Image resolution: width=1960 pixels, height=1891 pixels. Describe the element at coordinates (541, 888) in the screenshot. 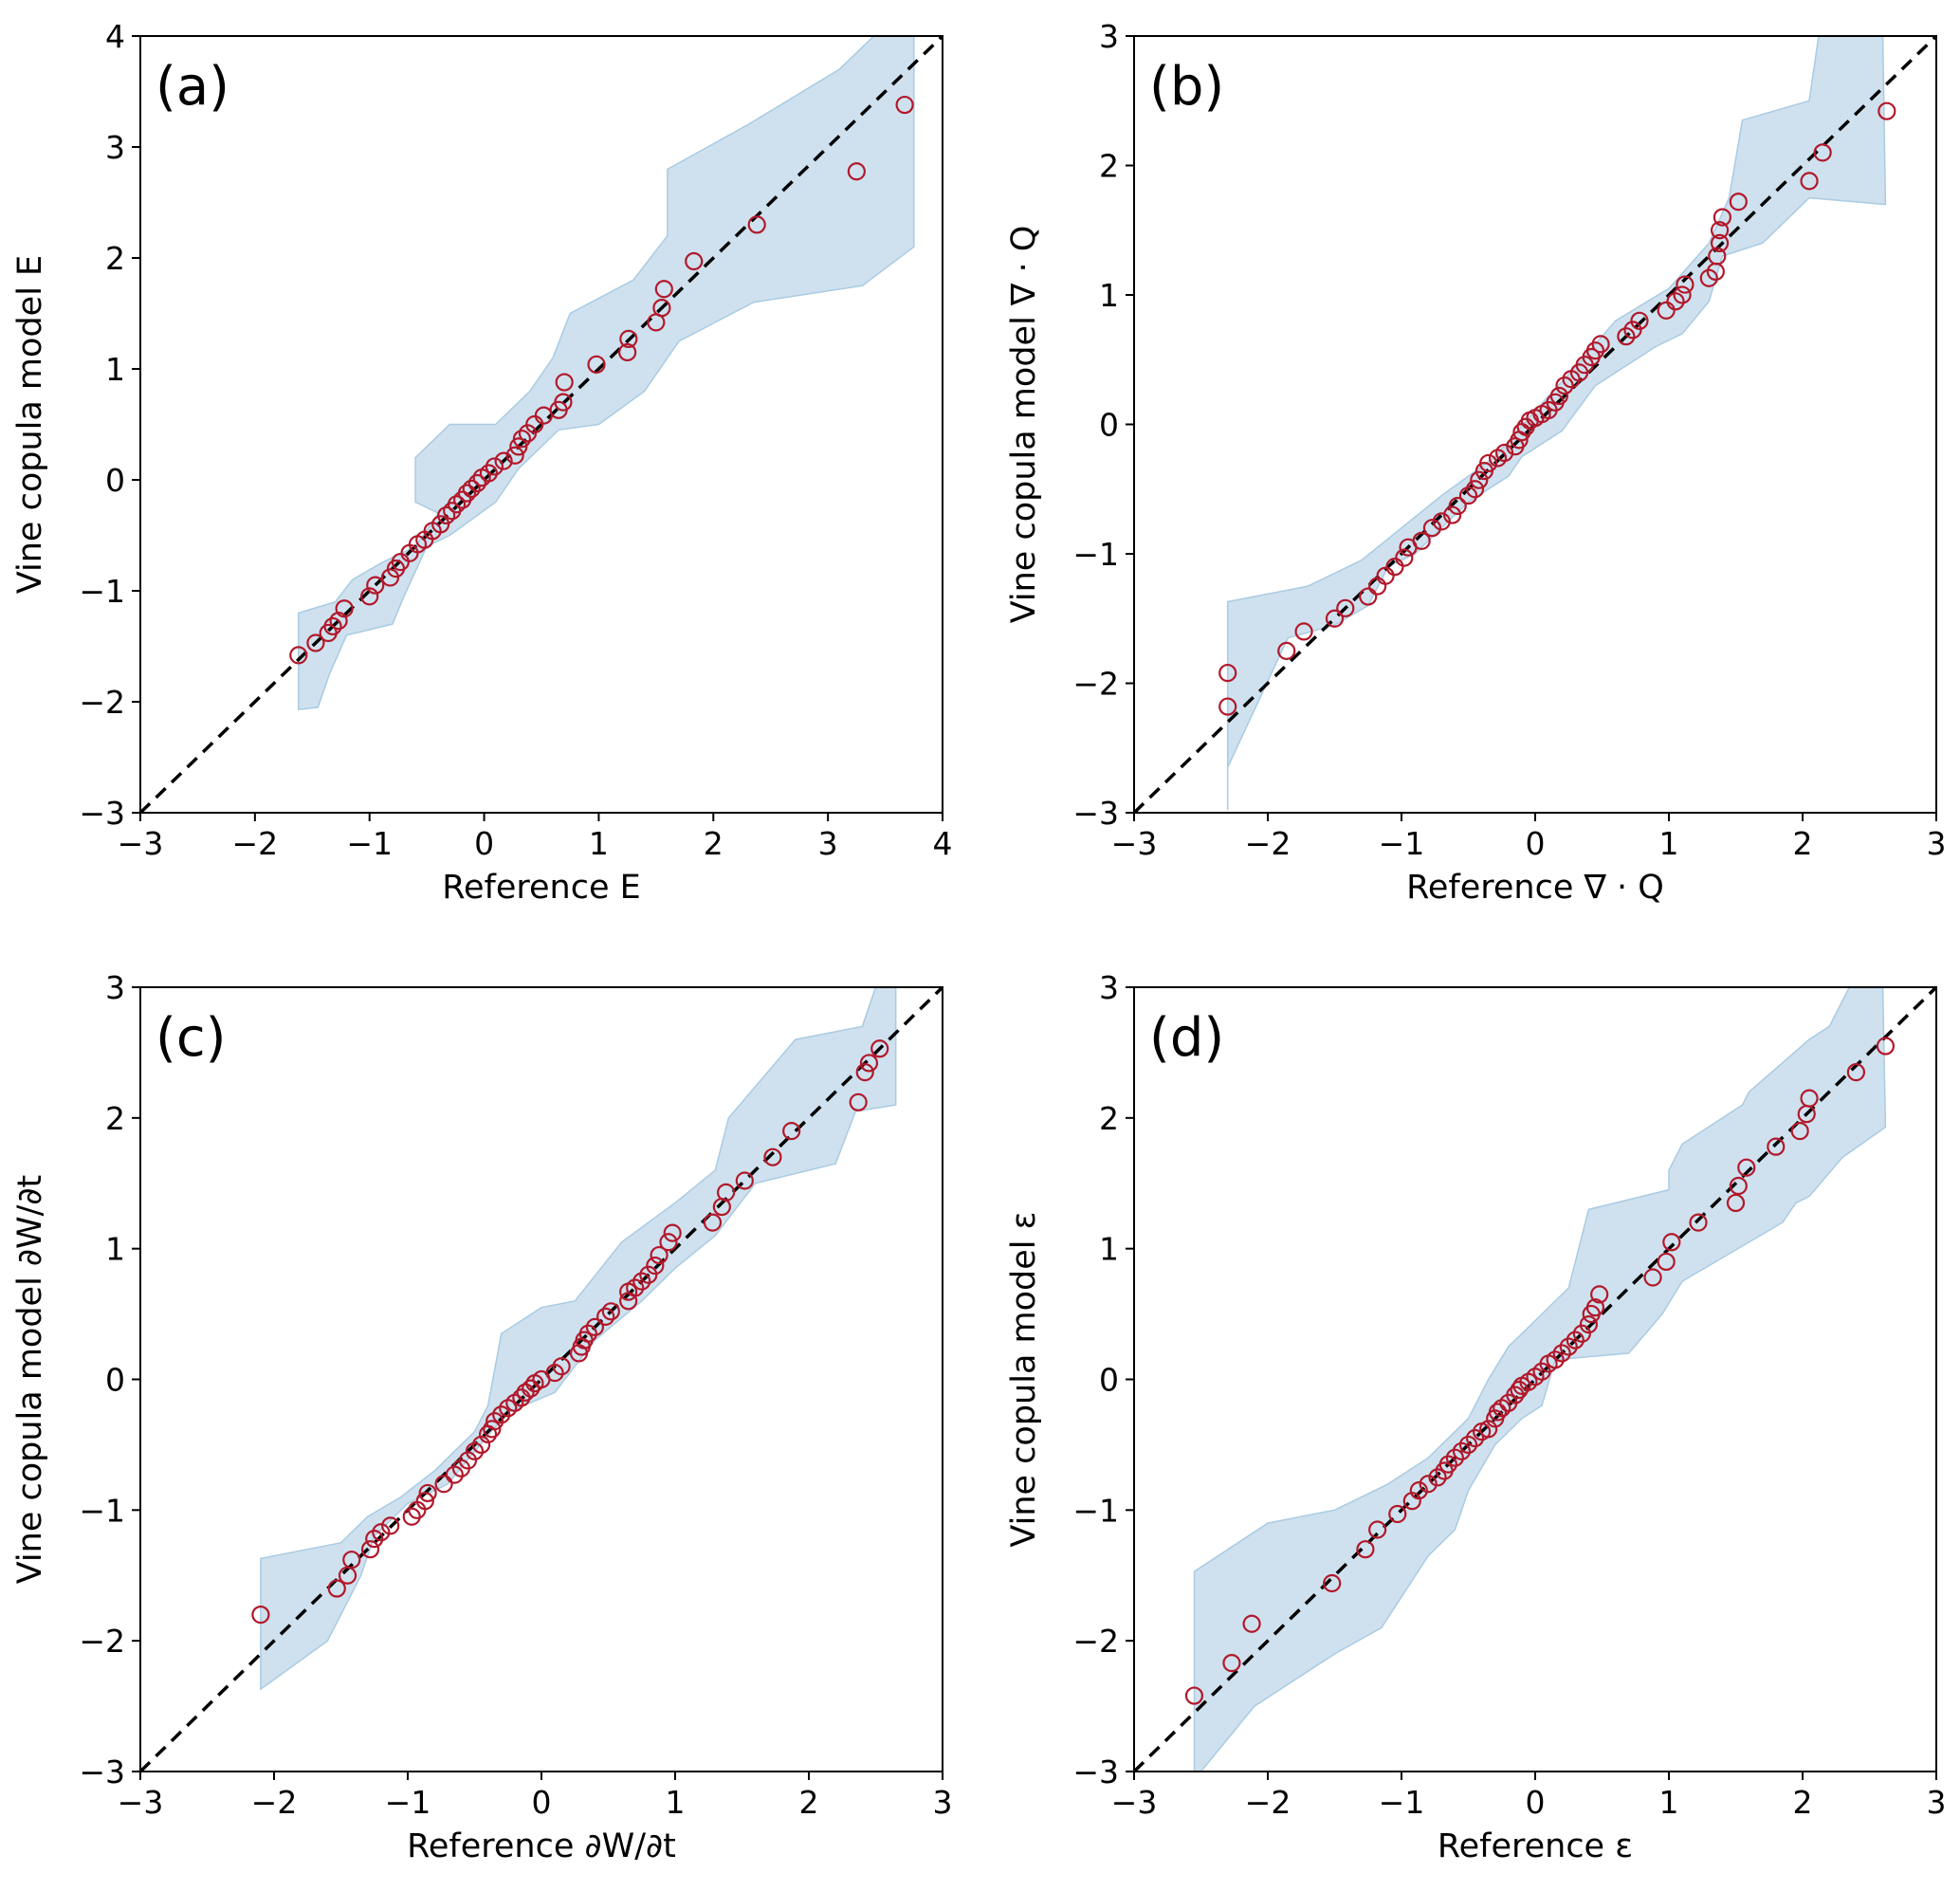

I see `x-axis-label: Reference E` at that location.